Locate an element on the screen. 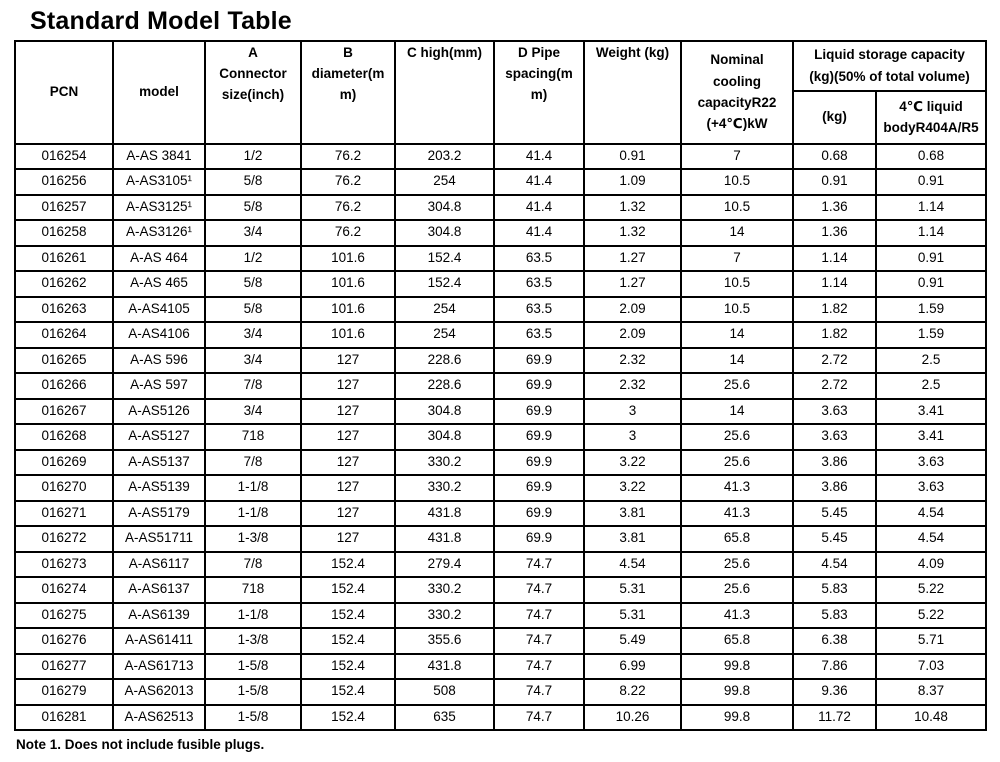  table-cell: 7.03 is located at coordinates (931, 666).